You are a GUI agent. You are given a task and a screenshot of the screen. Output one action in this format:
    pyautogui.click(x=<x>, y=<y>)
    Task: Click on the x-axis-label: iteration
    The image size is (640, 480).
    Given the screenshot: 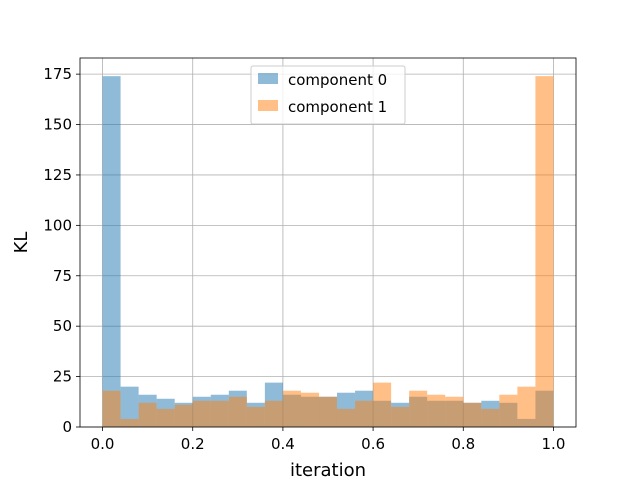 What is the action you would take?
    pyautogui.click(x=328, y=470)
    